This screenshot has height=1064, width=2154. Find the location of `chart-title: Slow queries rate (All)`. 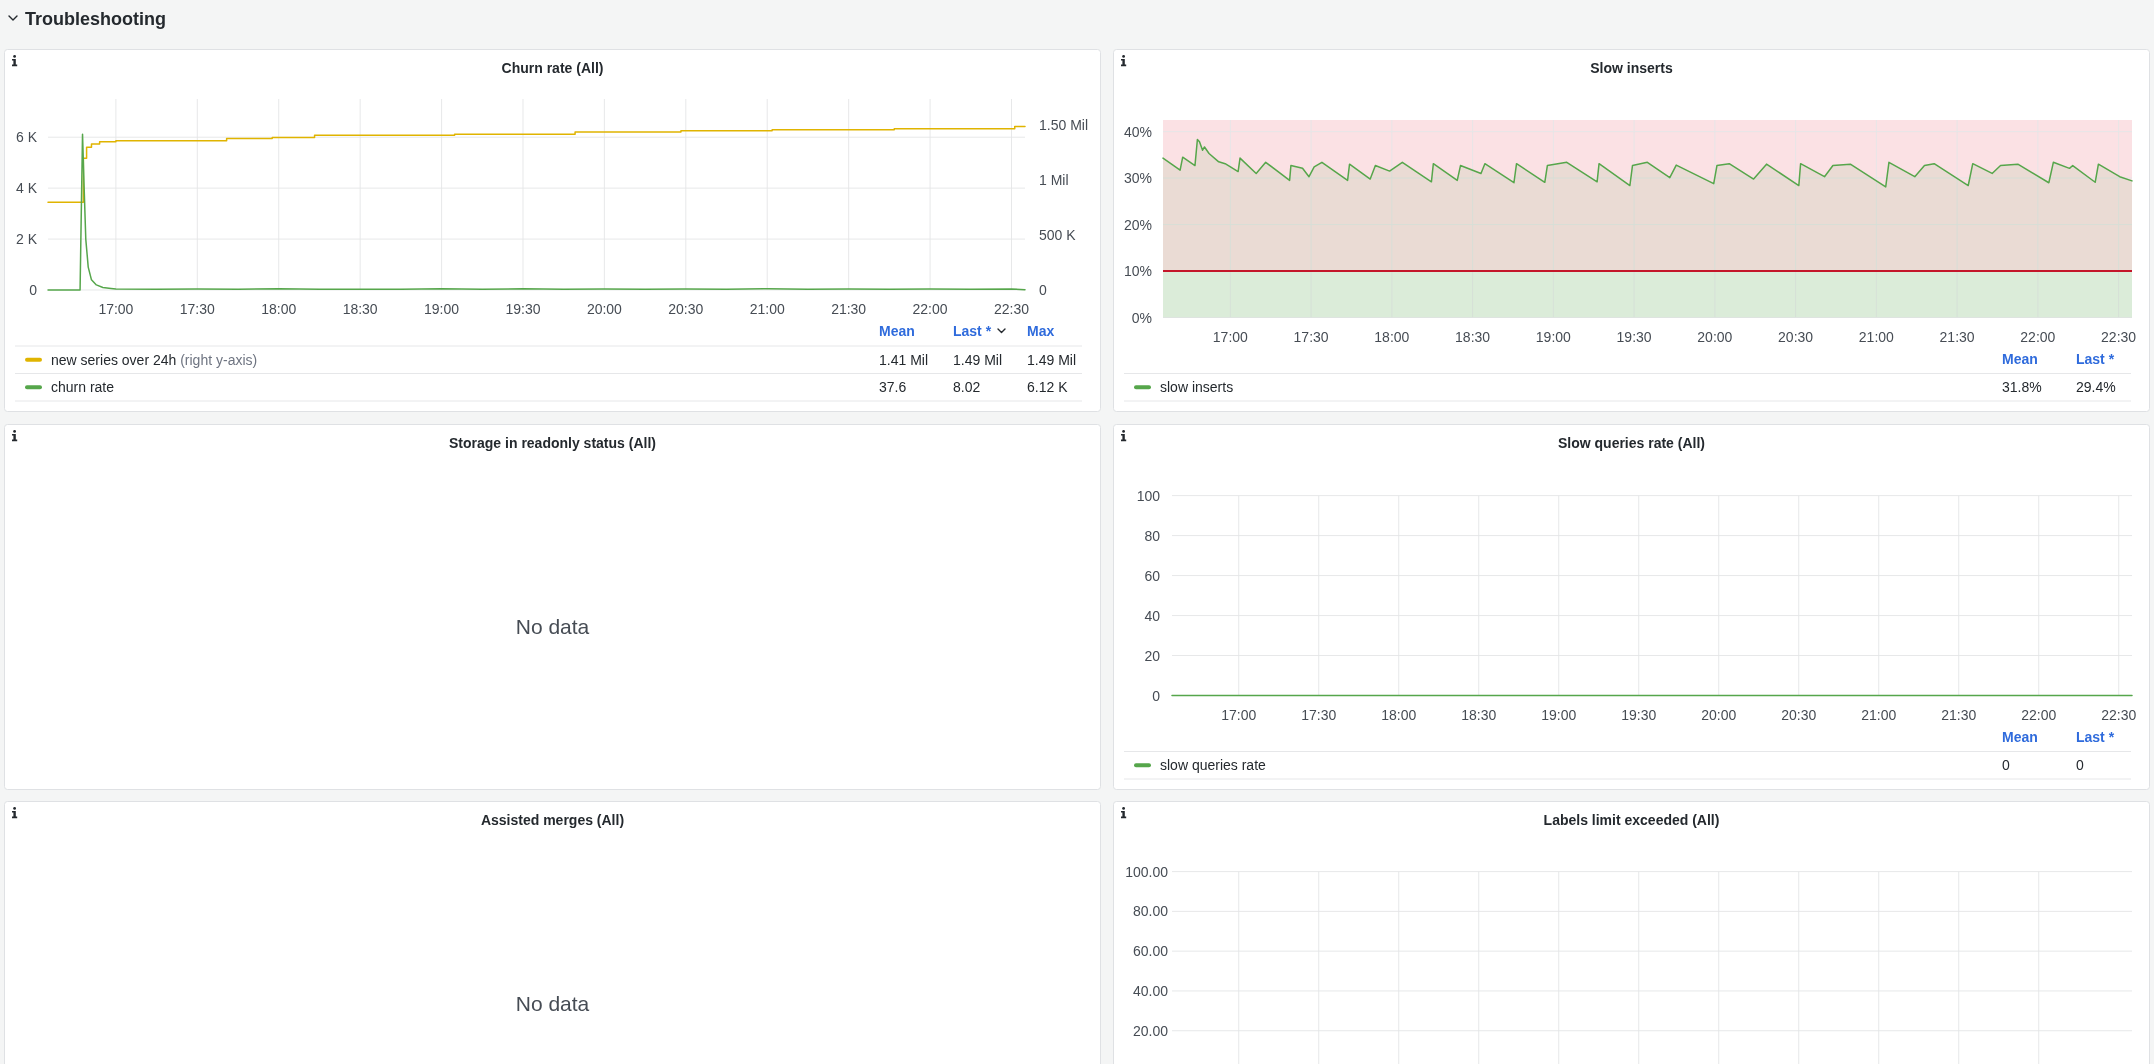

chart-title: Slow queries rate (All) is located at coordinates (1631, 443).